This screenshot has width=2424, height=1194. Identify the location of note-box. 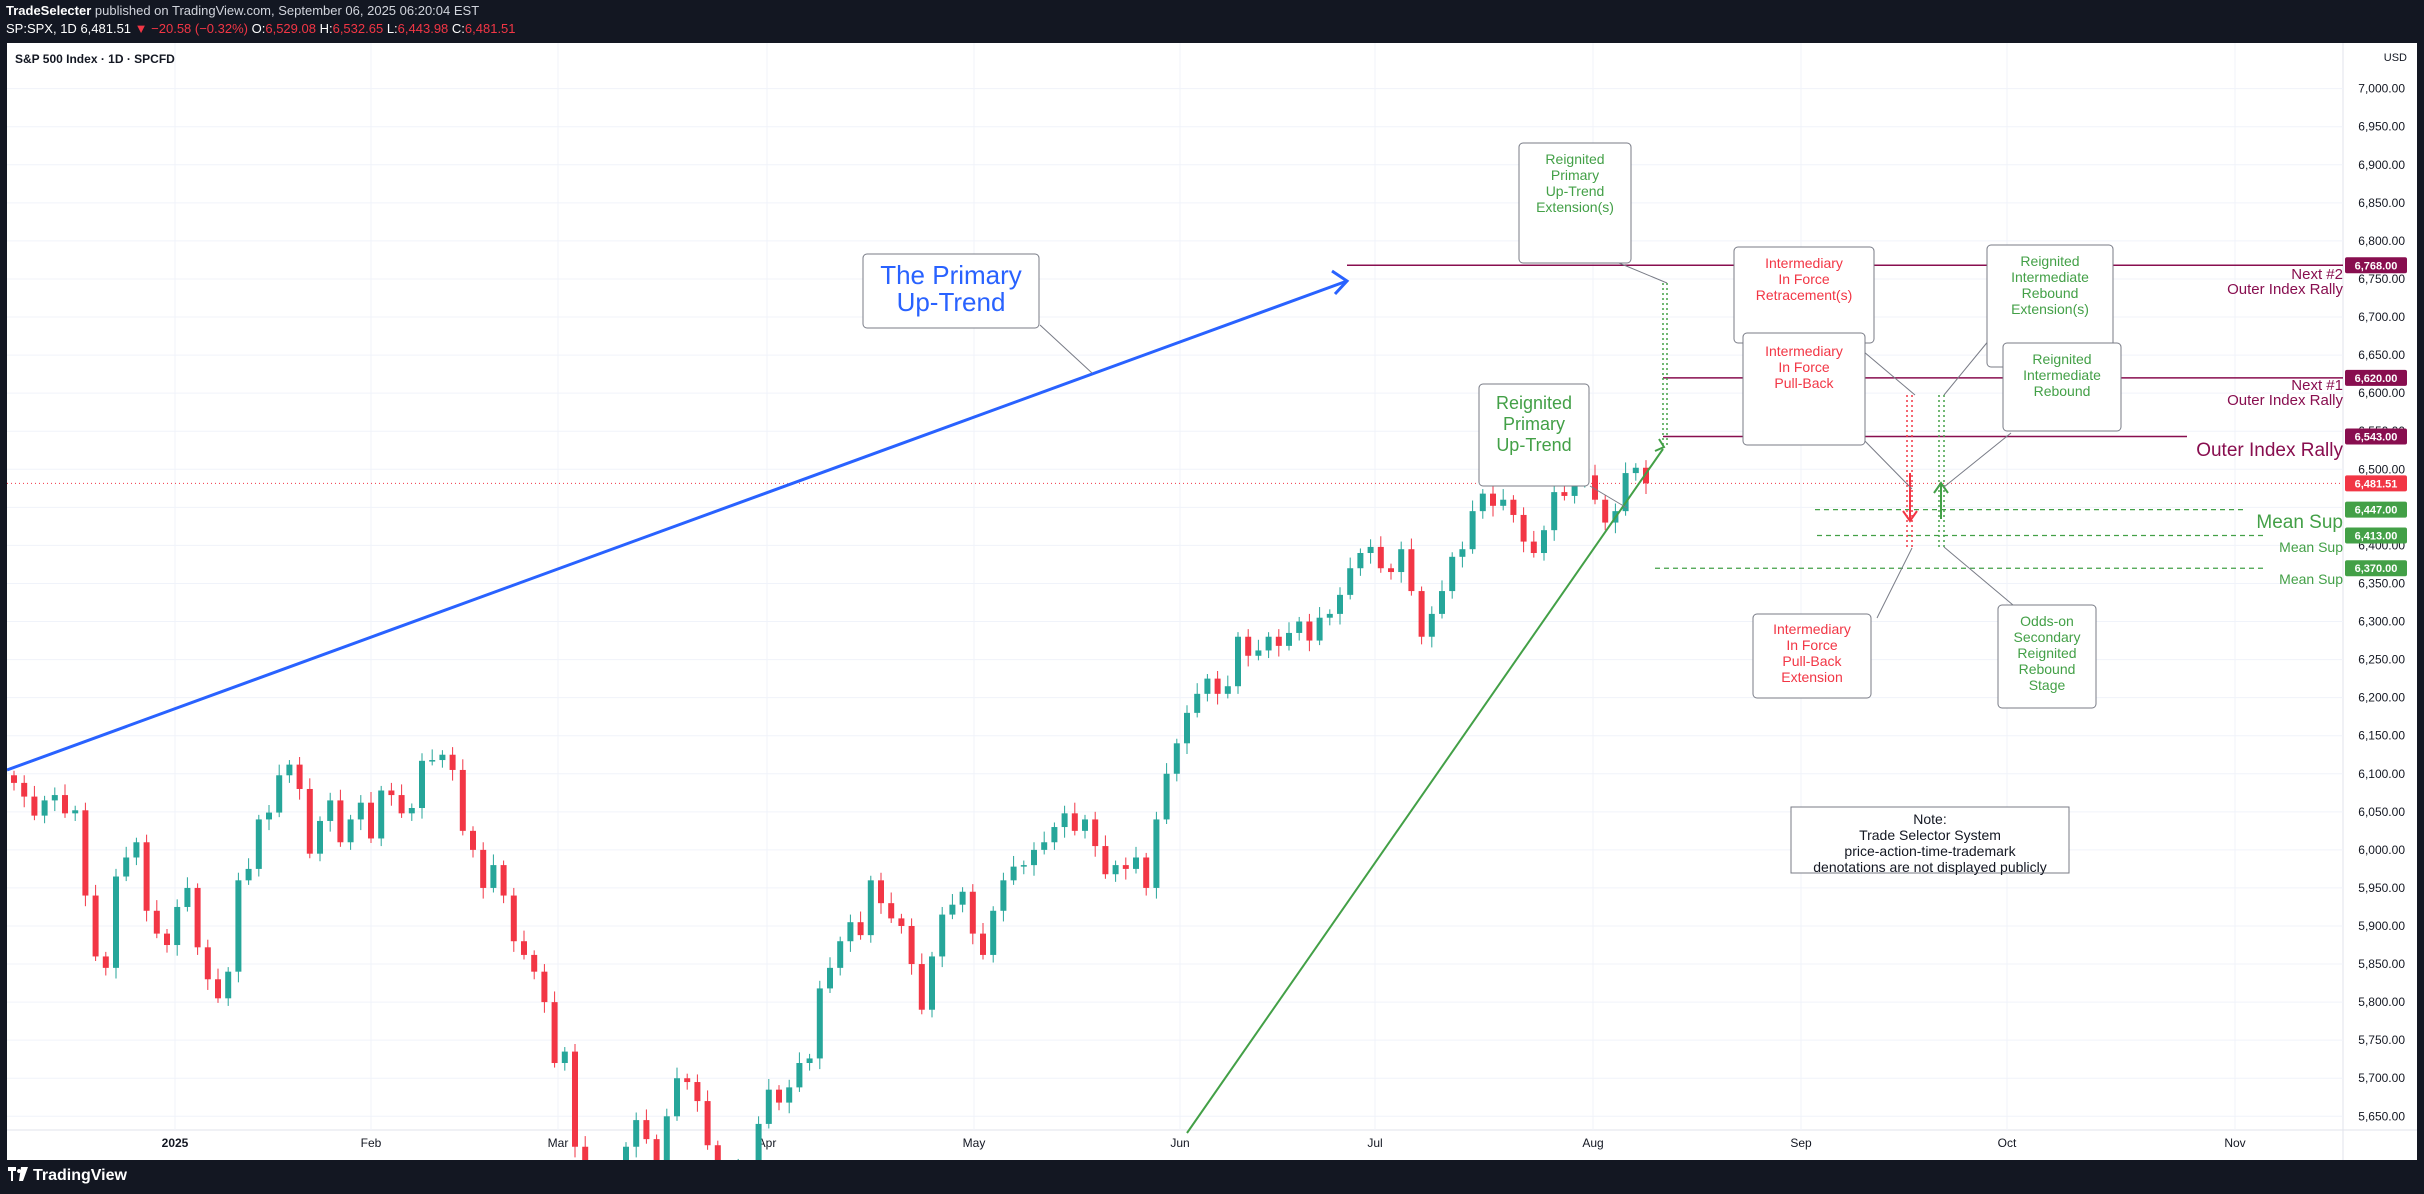
(1930, 840).